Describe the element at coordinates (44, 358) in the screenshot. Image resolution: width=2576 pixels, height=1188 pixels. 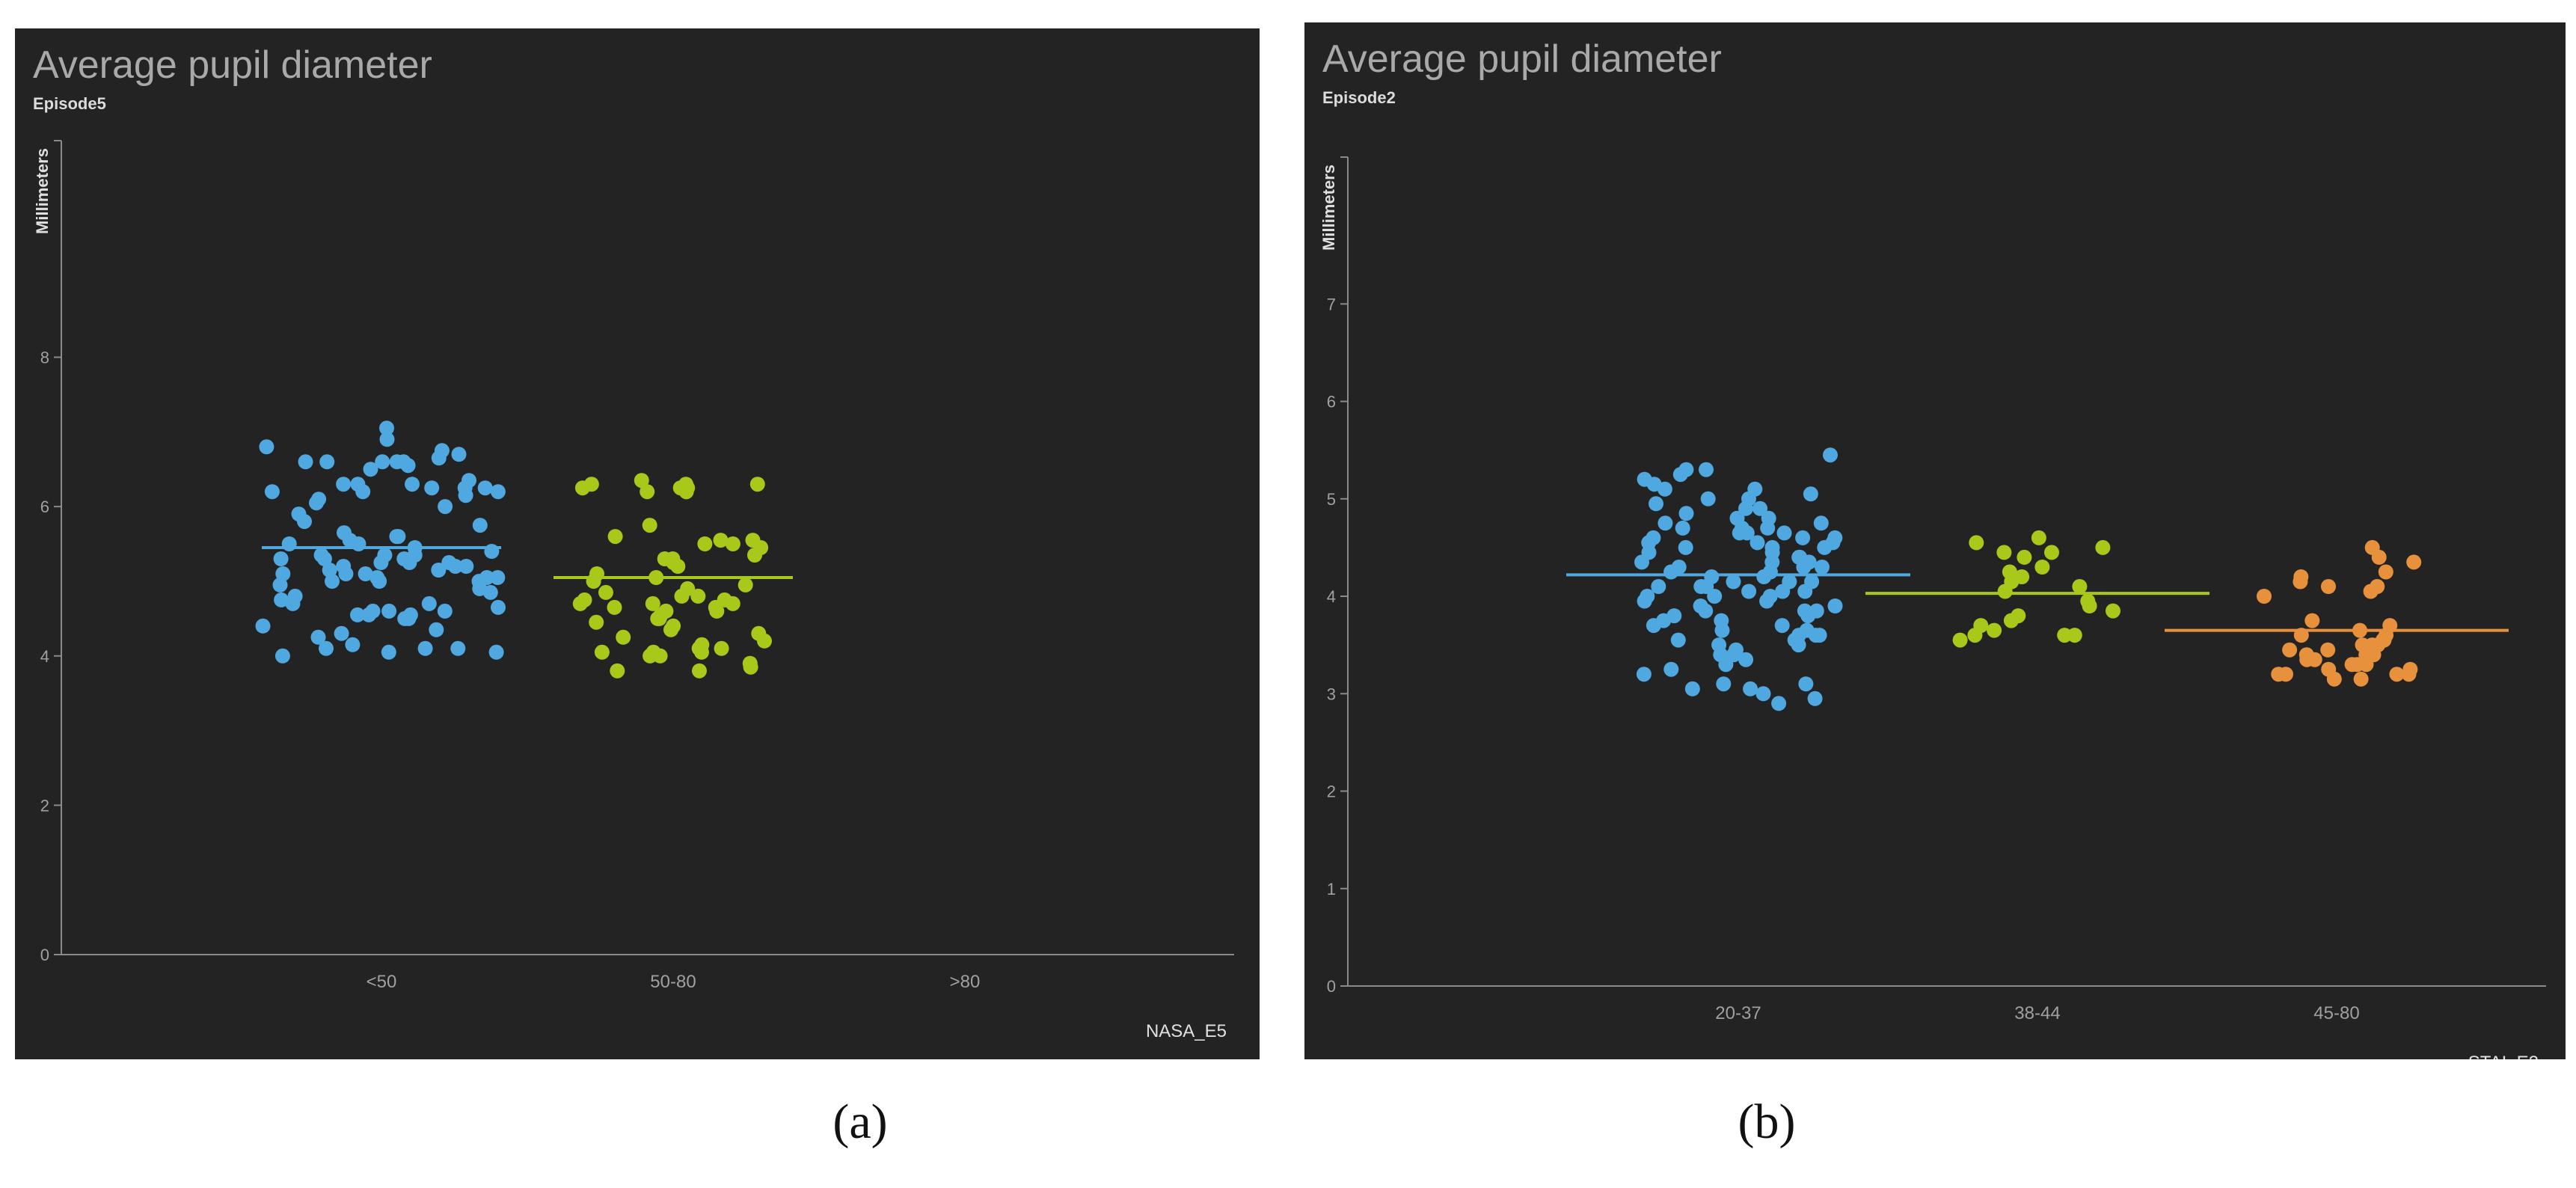
I see `y-tick-label: 8` at that location.